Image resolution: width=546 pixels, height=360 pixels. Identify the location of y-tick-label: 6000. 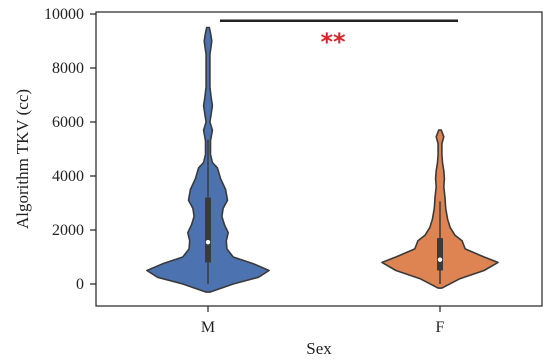
(68, 122).